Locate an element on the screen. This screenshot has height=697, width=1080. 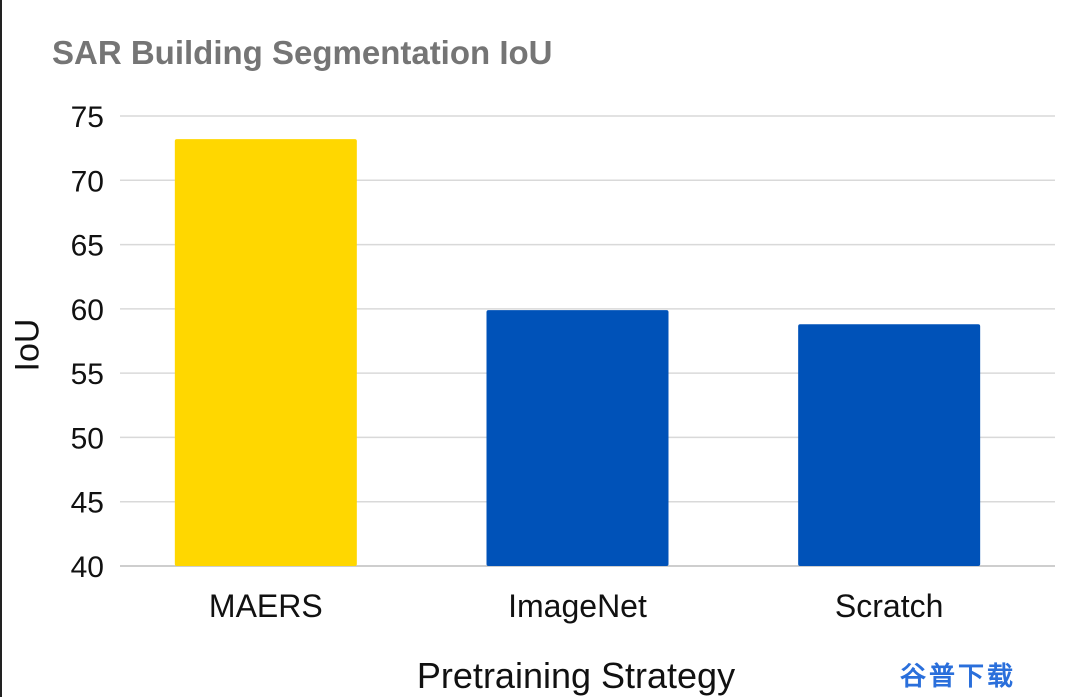
y-tick-label-55: 55 is located at coordinates (87, 374).